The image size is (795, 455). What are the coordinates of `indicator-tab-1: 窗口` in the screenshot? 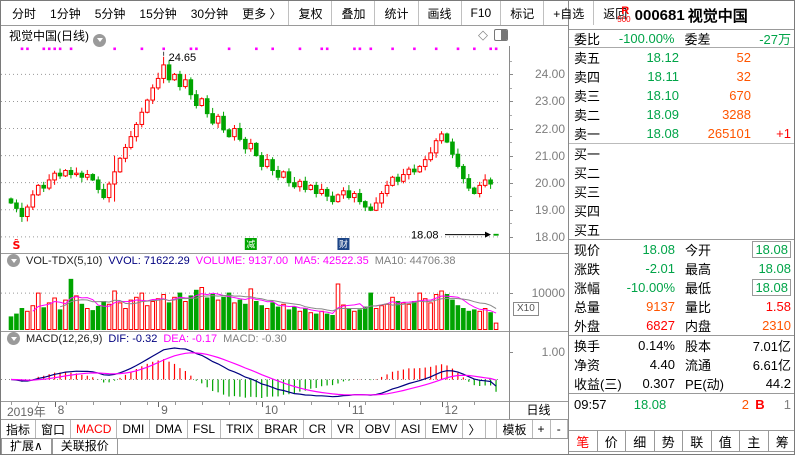 It's located at (54, 429).